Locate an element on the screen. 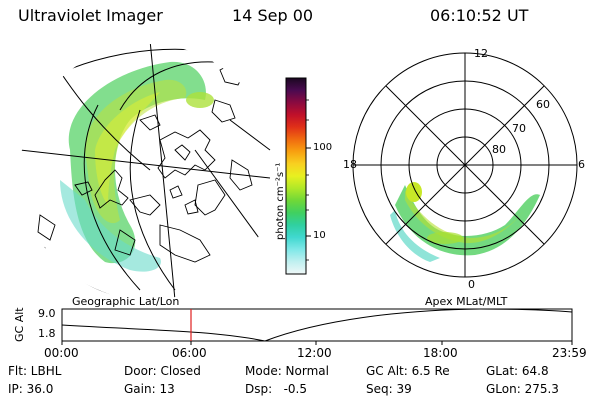  time-tick-1800: 18:00 is located at coordinates (440, 353).